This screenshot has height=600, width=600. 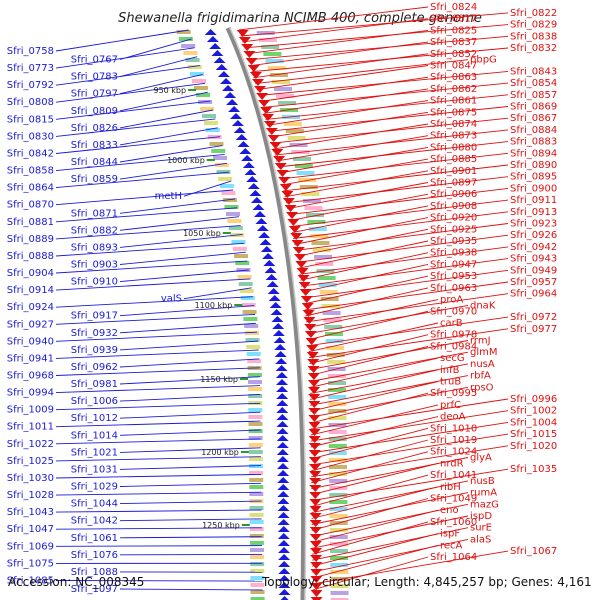 What do you see at coordinates (186, 160) in the screenshot?
I see `kbp-tick-label: 1000 kbp` at bounding box center [186, 160].